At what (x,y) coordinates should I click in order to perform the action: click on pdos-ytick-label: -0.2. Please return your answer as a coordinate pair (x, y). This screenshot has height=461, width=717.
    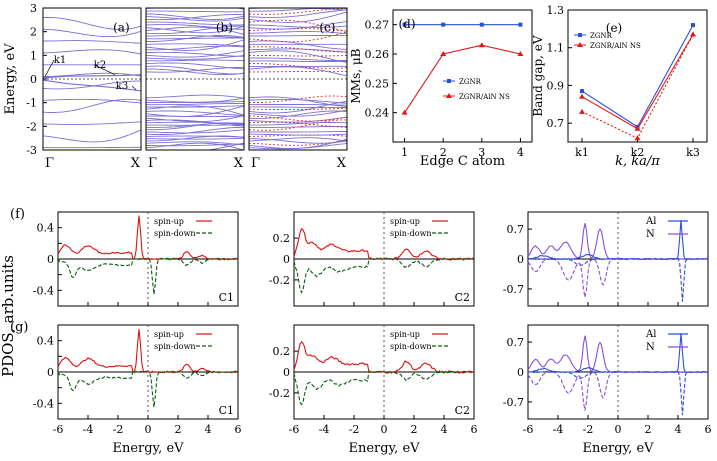
    Looking at the image, I should click on (279, 280).